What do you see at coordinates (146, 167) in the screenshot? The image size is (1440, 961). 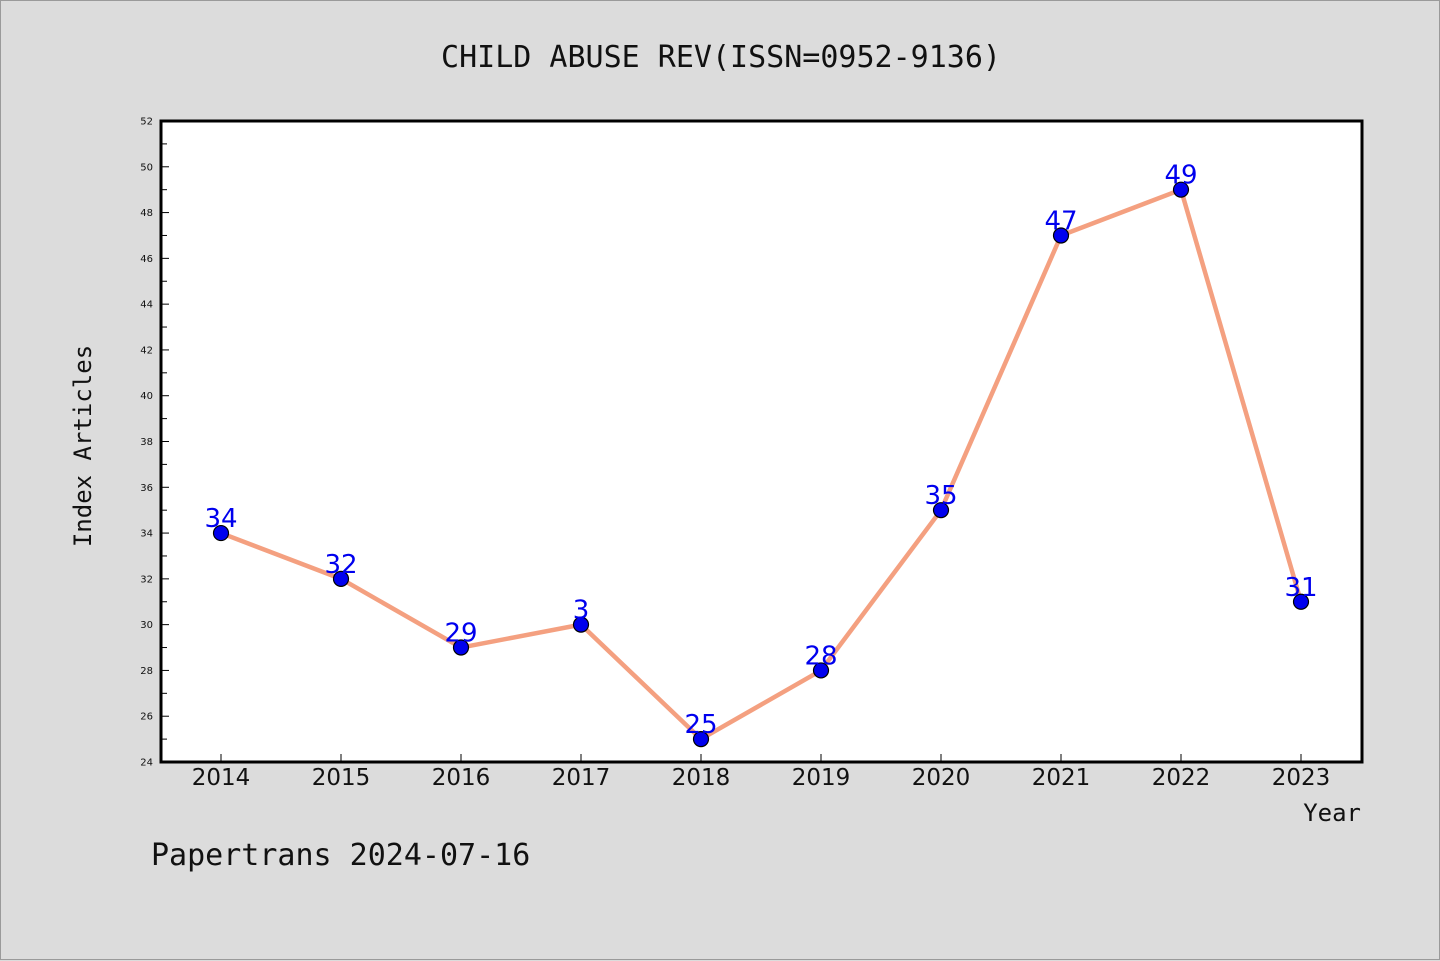 I see `y-tick-label: 50` at bounding box center [146, 167].